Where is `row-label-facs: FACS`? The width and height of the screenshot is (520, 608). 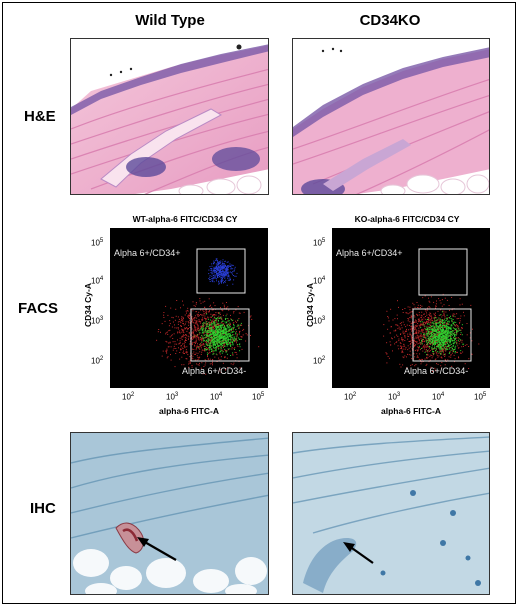
row-label-facs: FACS is located at coordinates (38, 308).